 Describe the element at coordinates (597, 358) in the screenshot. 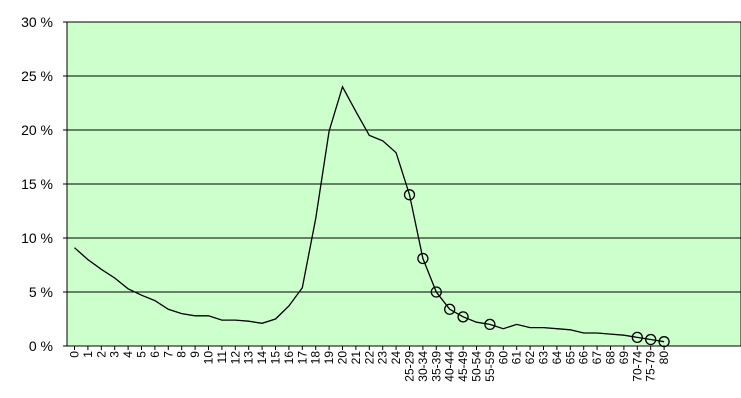

I see `x-tick-label: 67` at that location.